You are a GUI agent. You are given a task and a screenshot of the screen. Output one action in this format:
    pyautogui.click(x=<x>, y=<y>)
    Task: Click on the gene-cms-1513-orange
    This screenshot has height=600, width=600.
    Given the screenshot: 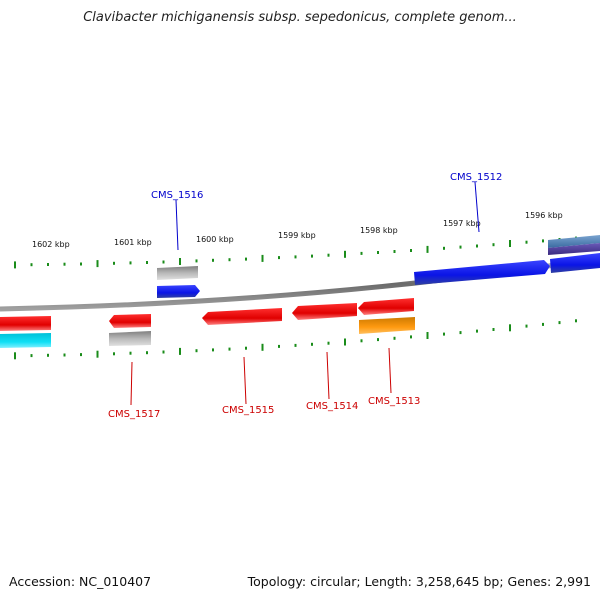 What is the action you would take?
    pyautogui.click(x=387, y=325)
    